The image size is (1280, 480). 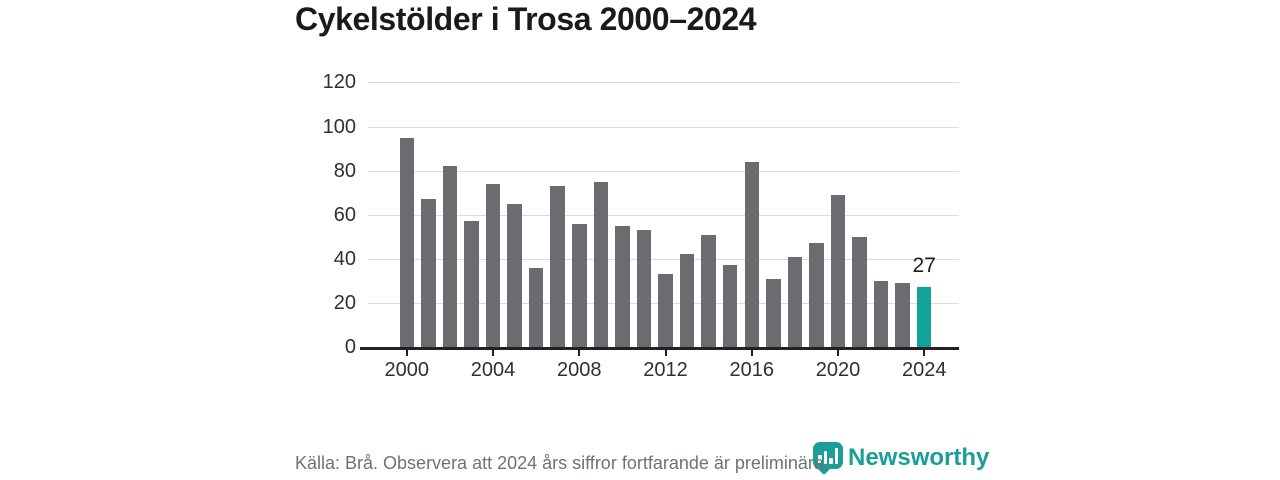 I want to click on x-tick-label: 2020, so click(x=838, y=370).